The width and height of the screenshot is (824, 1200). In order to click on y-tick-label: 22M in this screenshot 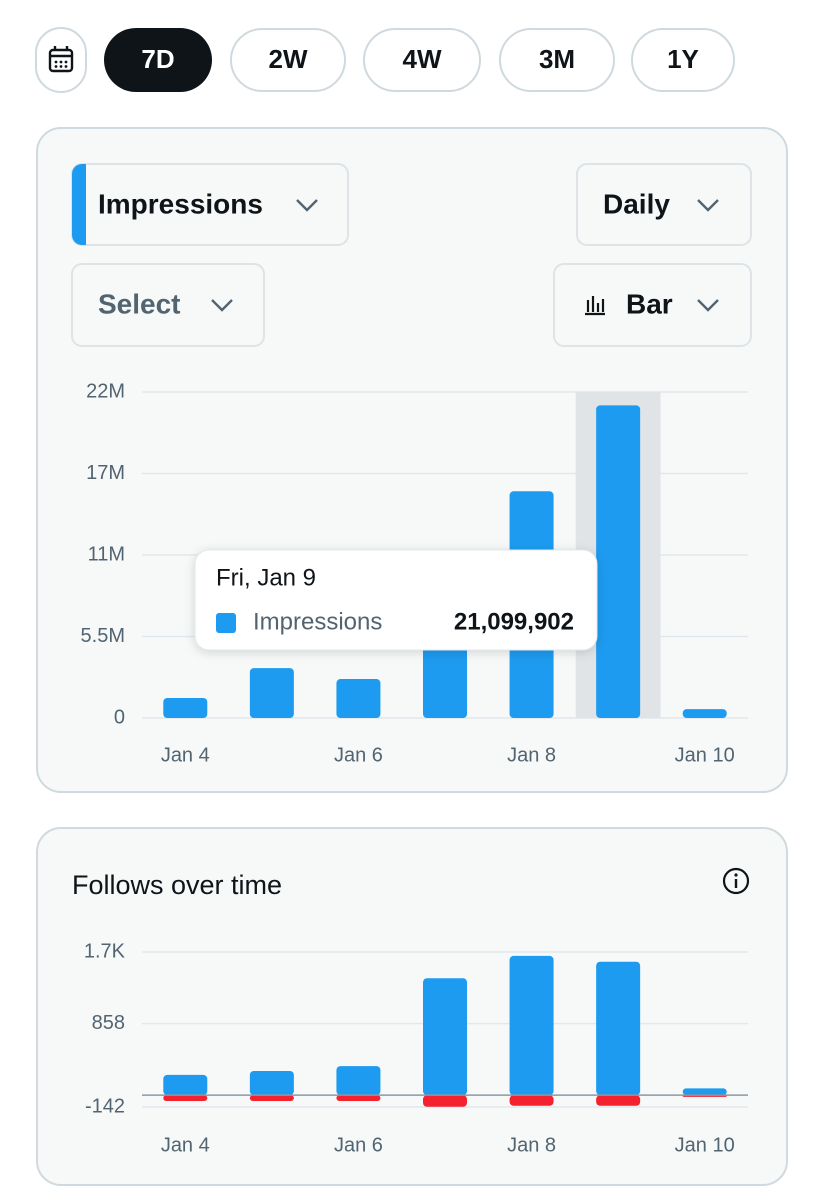, I will do `click(105, 391)`.